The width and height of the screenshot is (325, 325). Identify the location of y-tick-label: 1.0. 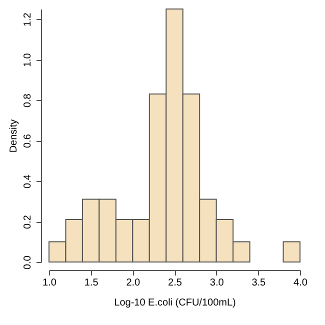
(28, 60).